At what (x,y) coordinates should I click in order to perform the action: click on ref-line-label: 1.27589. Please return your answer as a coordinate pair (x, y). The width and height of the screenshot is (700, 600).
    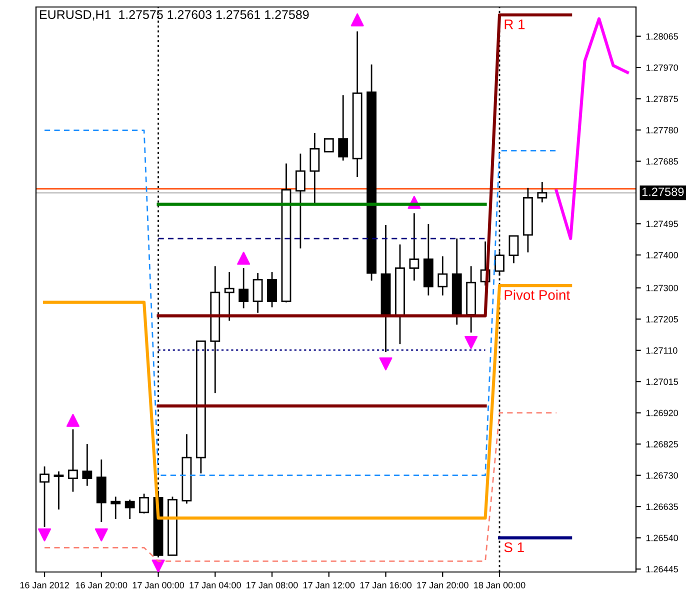
    Looking at the image, I should click on (663, 192).